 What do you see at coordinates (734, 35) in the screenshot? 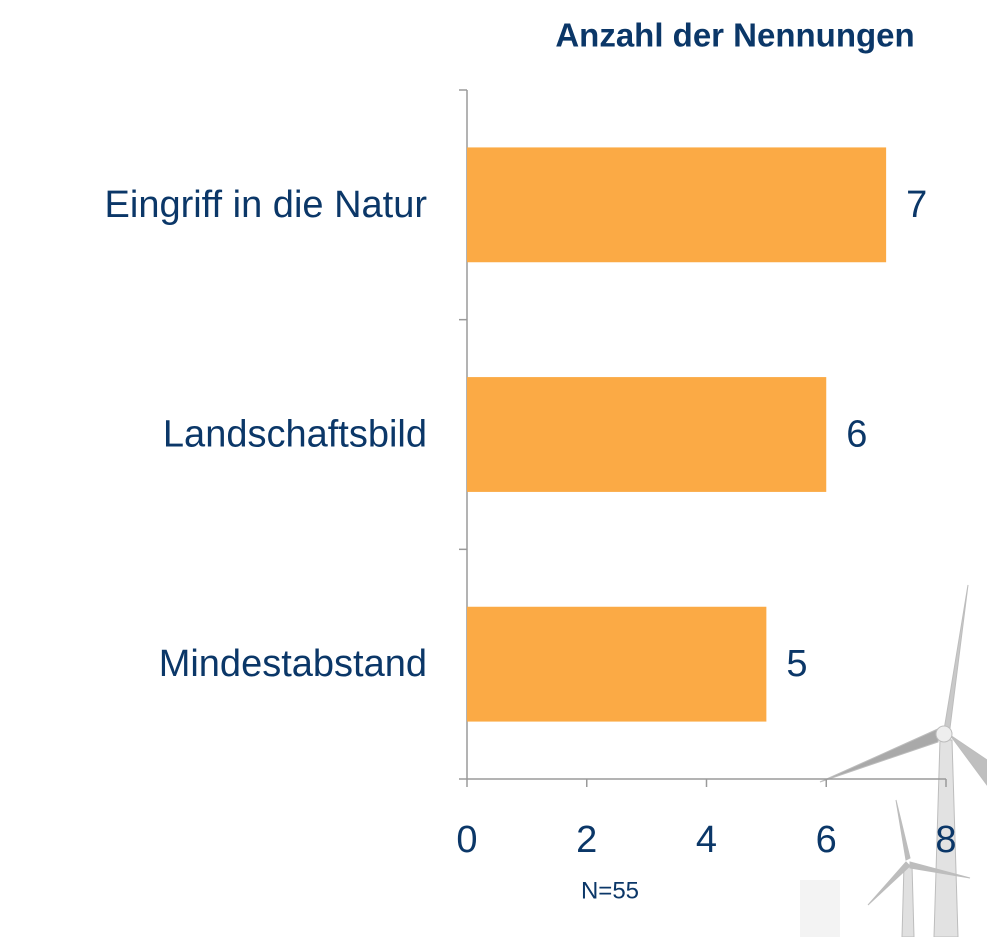
I see `chart-title: Anzahl der Nennungen` at bounding box center [734, 35].